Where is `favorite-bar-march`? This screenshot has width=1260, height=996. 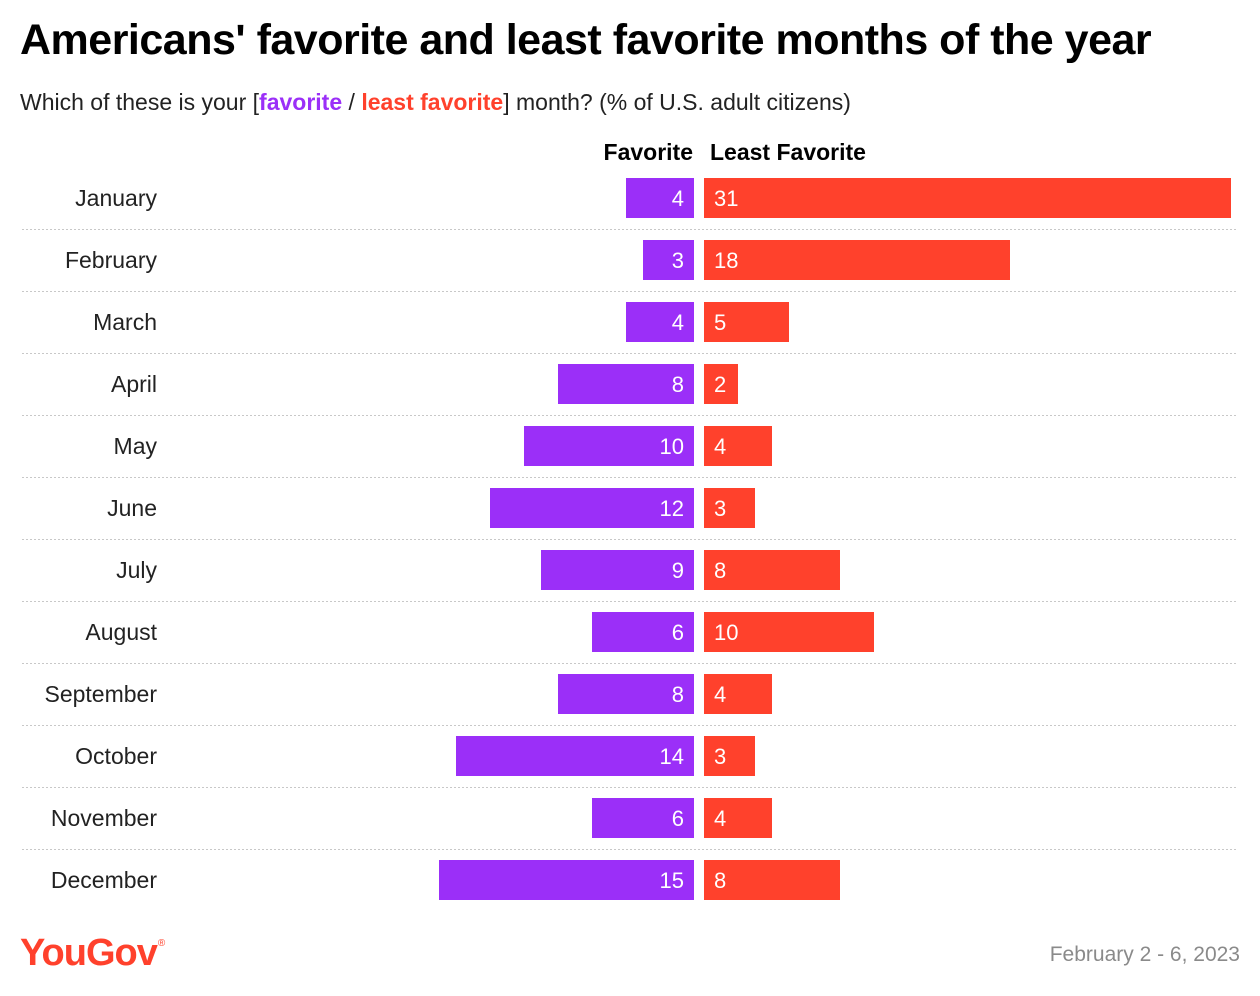
favorite-bar-march is located at coordinates (660, 322).